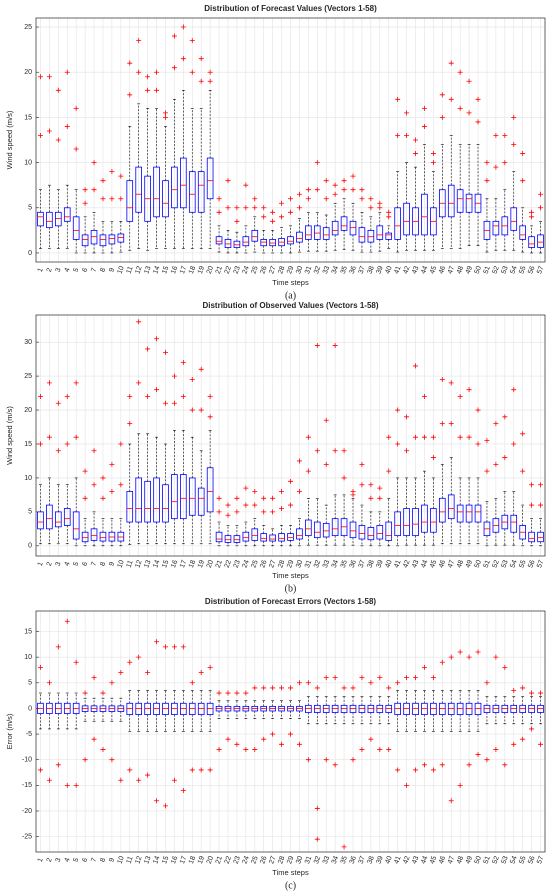  I want to click on x-tick-label: 1, so click(41, 860).